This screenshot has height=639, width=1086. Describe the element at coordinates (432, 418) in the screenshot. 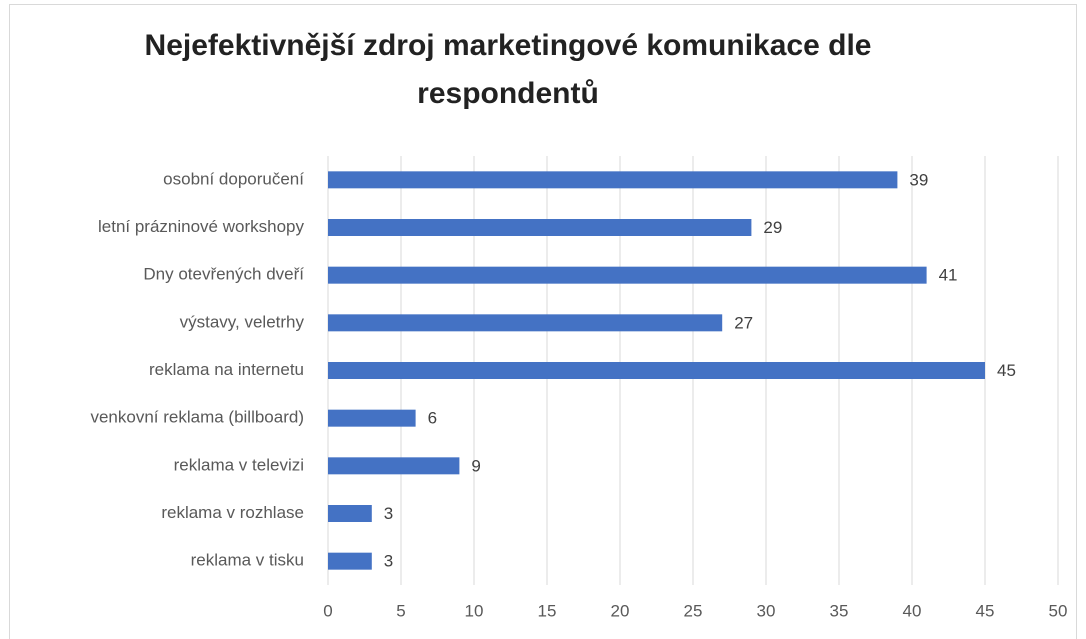

I see `data-label: 6` at that location.